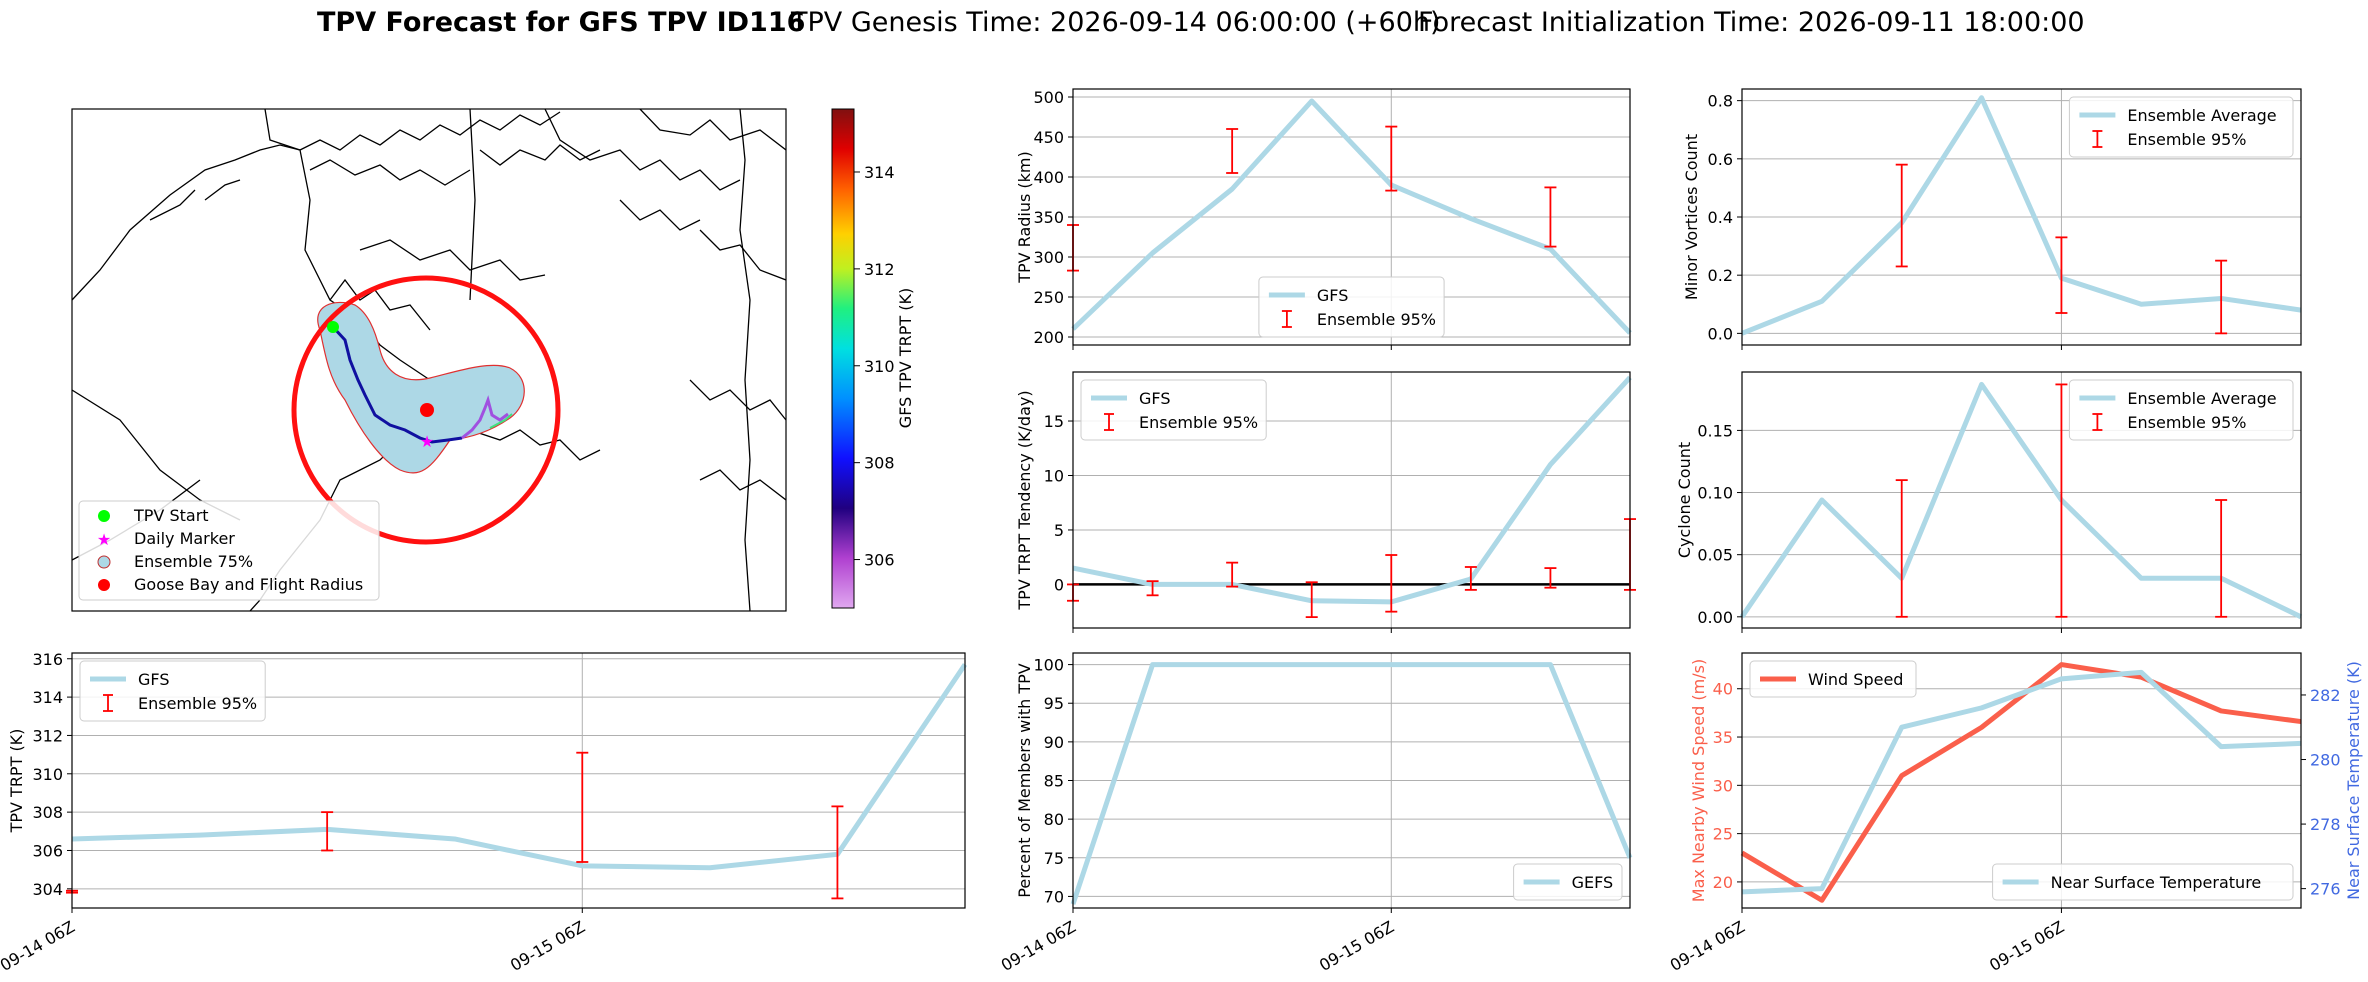 The image size is (2368, 982). What do you see at coordinates (2325, 760) in the screenshot?
I see `y2-tick-label: 280` at bounding box center [2325, 760].